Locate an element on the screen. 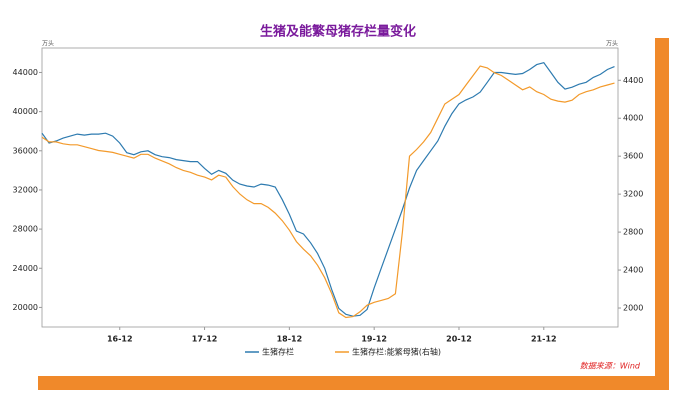  frame-right is located at coordinates (662, 214).